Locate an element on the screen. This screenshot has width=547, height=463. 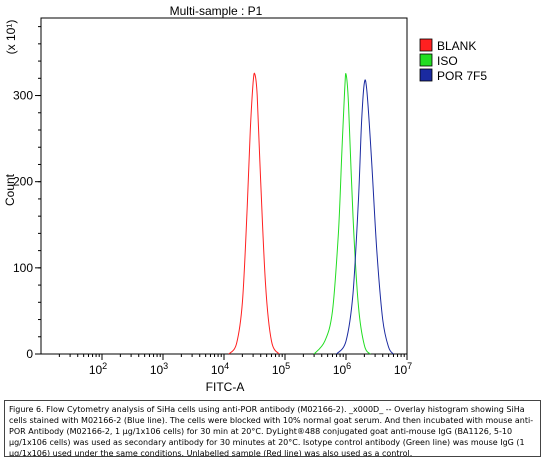
y-multiplier-label: (x 10¹) is located at coordinates (11, 37).